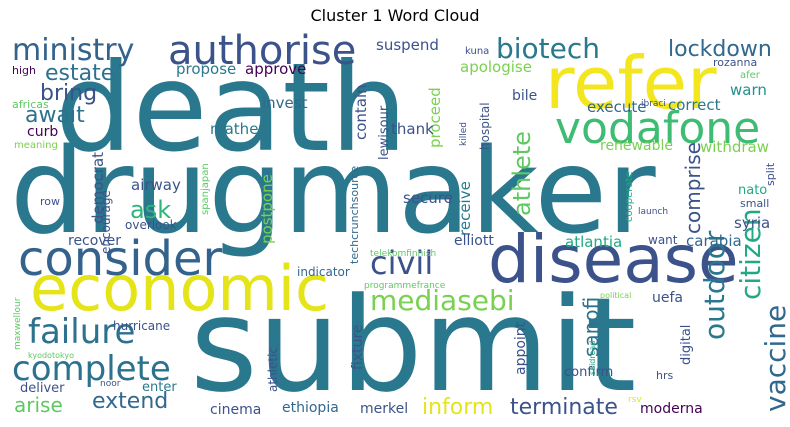 The height and width of the screenshot is (427, 790). Describe the element at coordinates (631, 83) in the screenshot. I see `word-refer: refer` at that location.